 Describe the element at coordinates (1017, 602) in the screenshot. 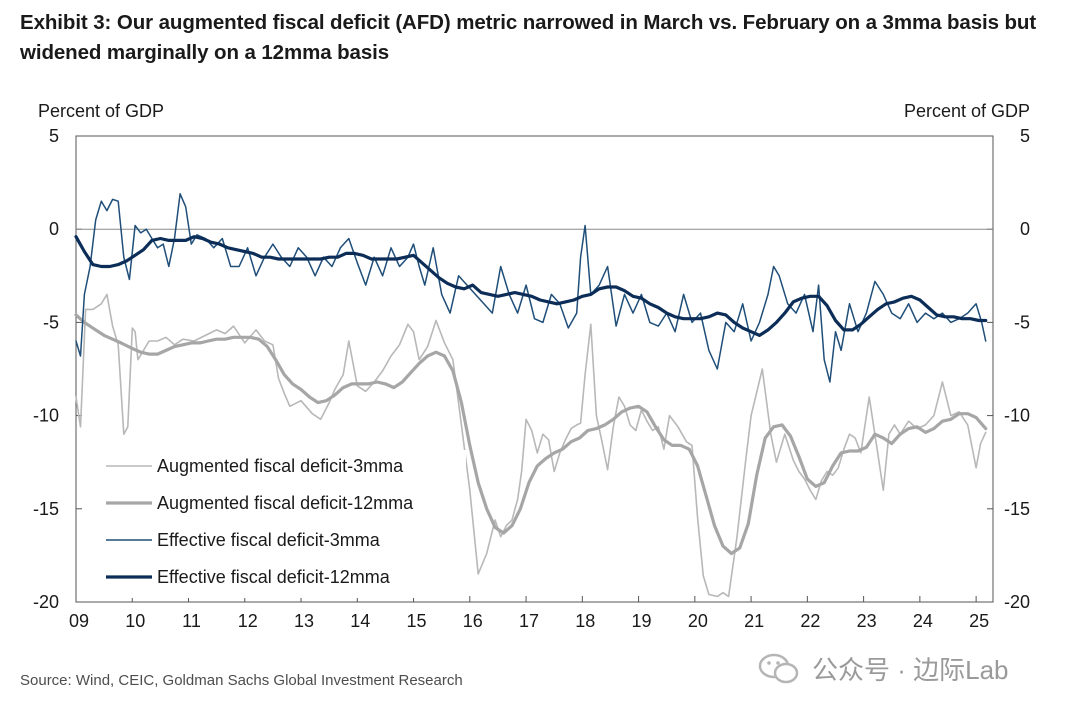

I see `right-y-tick-label: -20` at that location.